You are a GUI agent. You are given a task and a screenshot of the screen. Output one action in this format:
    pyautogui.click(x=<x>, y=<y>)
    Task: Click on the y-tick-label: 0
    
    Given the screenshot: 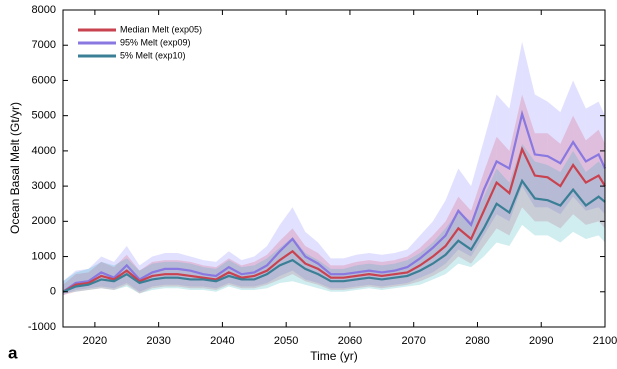 What is the action you would take?
    pyautogui.click(x=53, y=292)
    